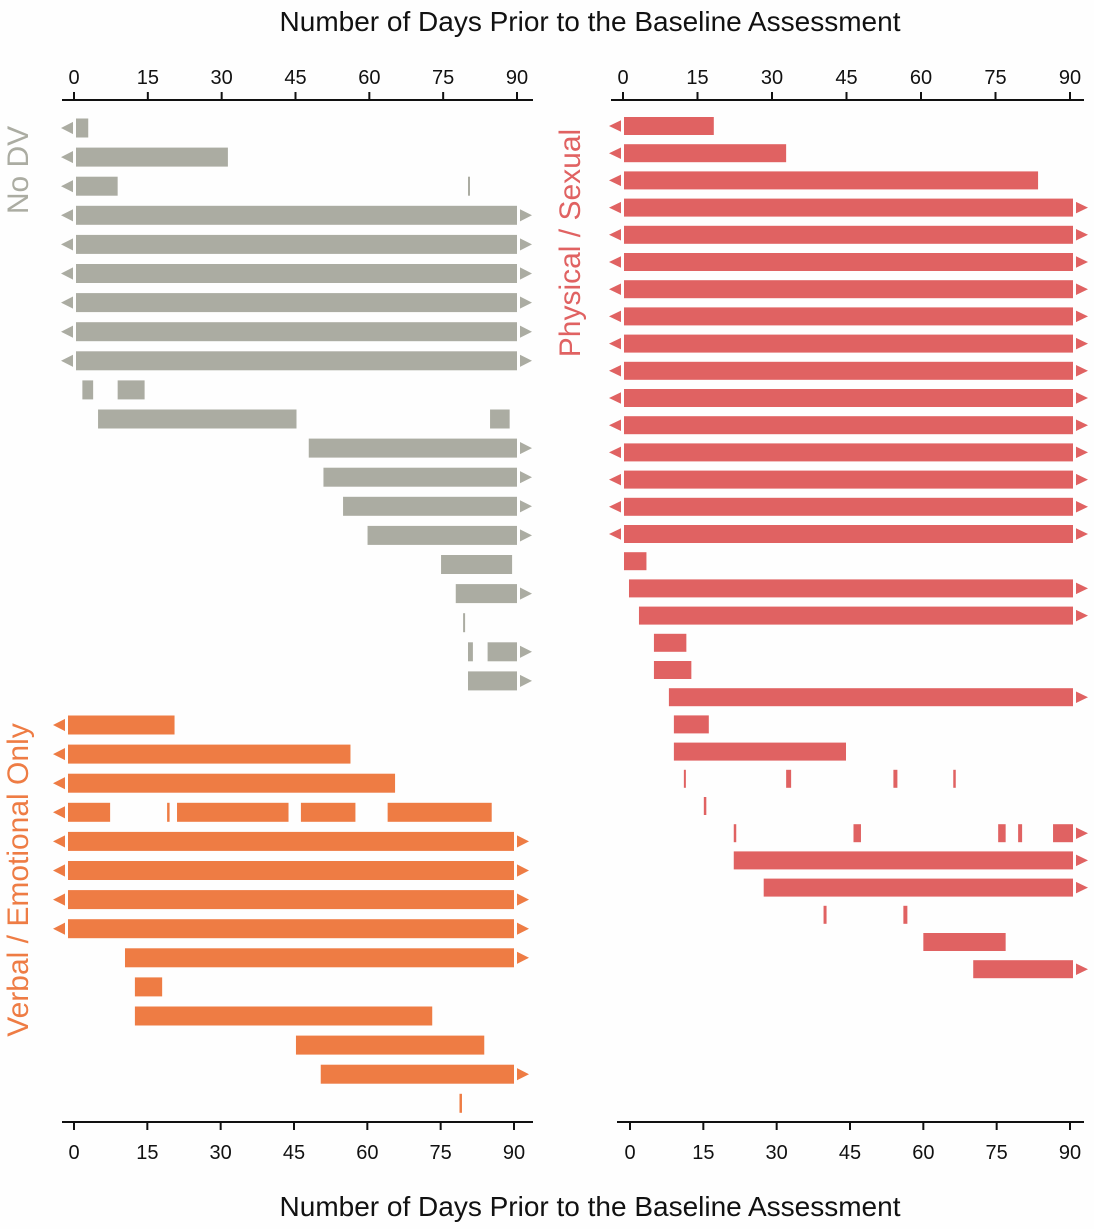  What do you see at coordinates (18, 170) in the screenshot?
I see `group-label-no_dv: No DV` at bounding box center [18, 170].